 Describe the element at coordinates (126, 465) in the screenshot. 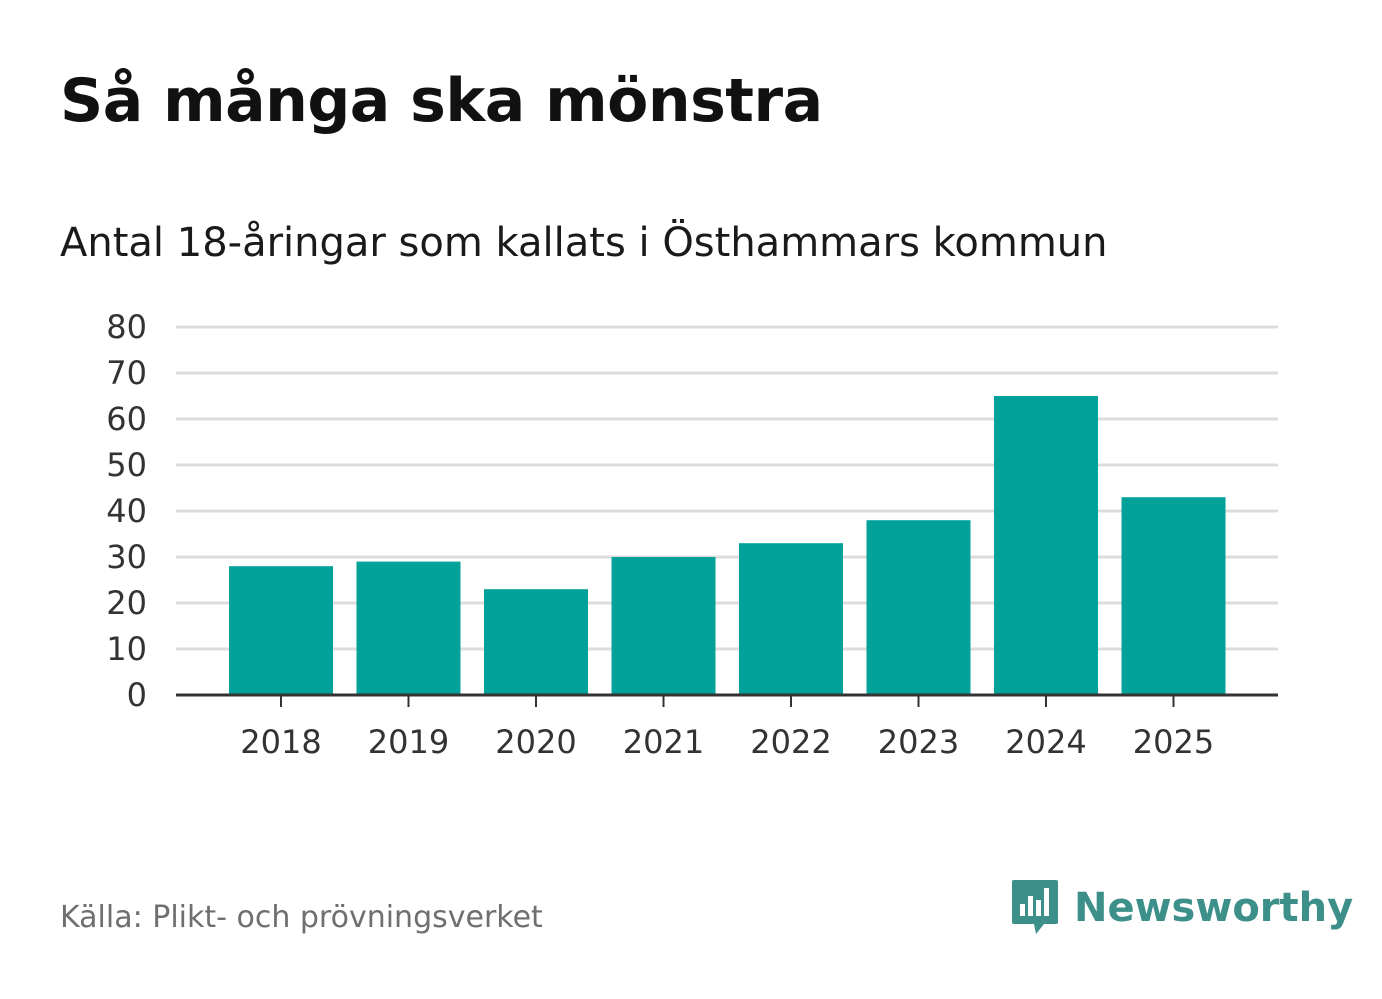

I see `y-tick-label: 50` at that location.